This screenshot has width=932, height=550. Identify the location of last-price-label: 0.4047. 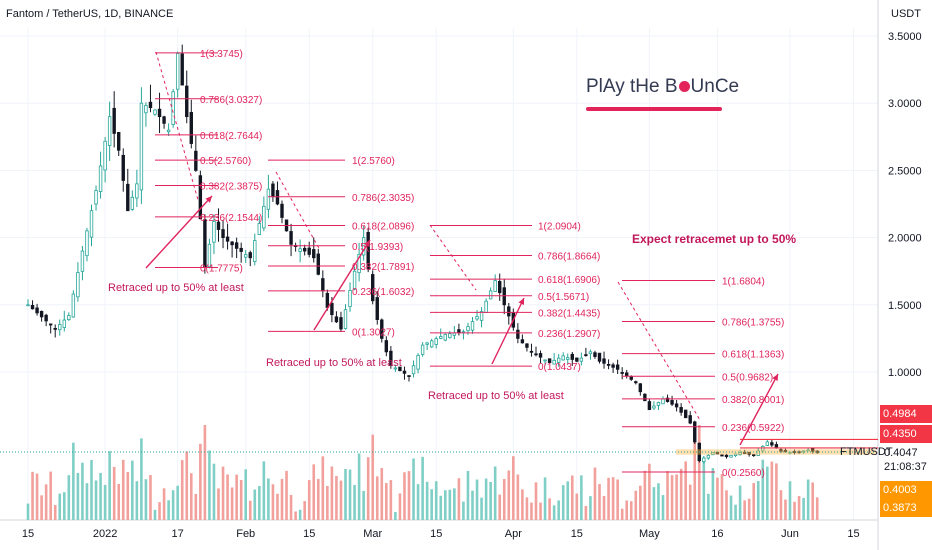
(901, 453).